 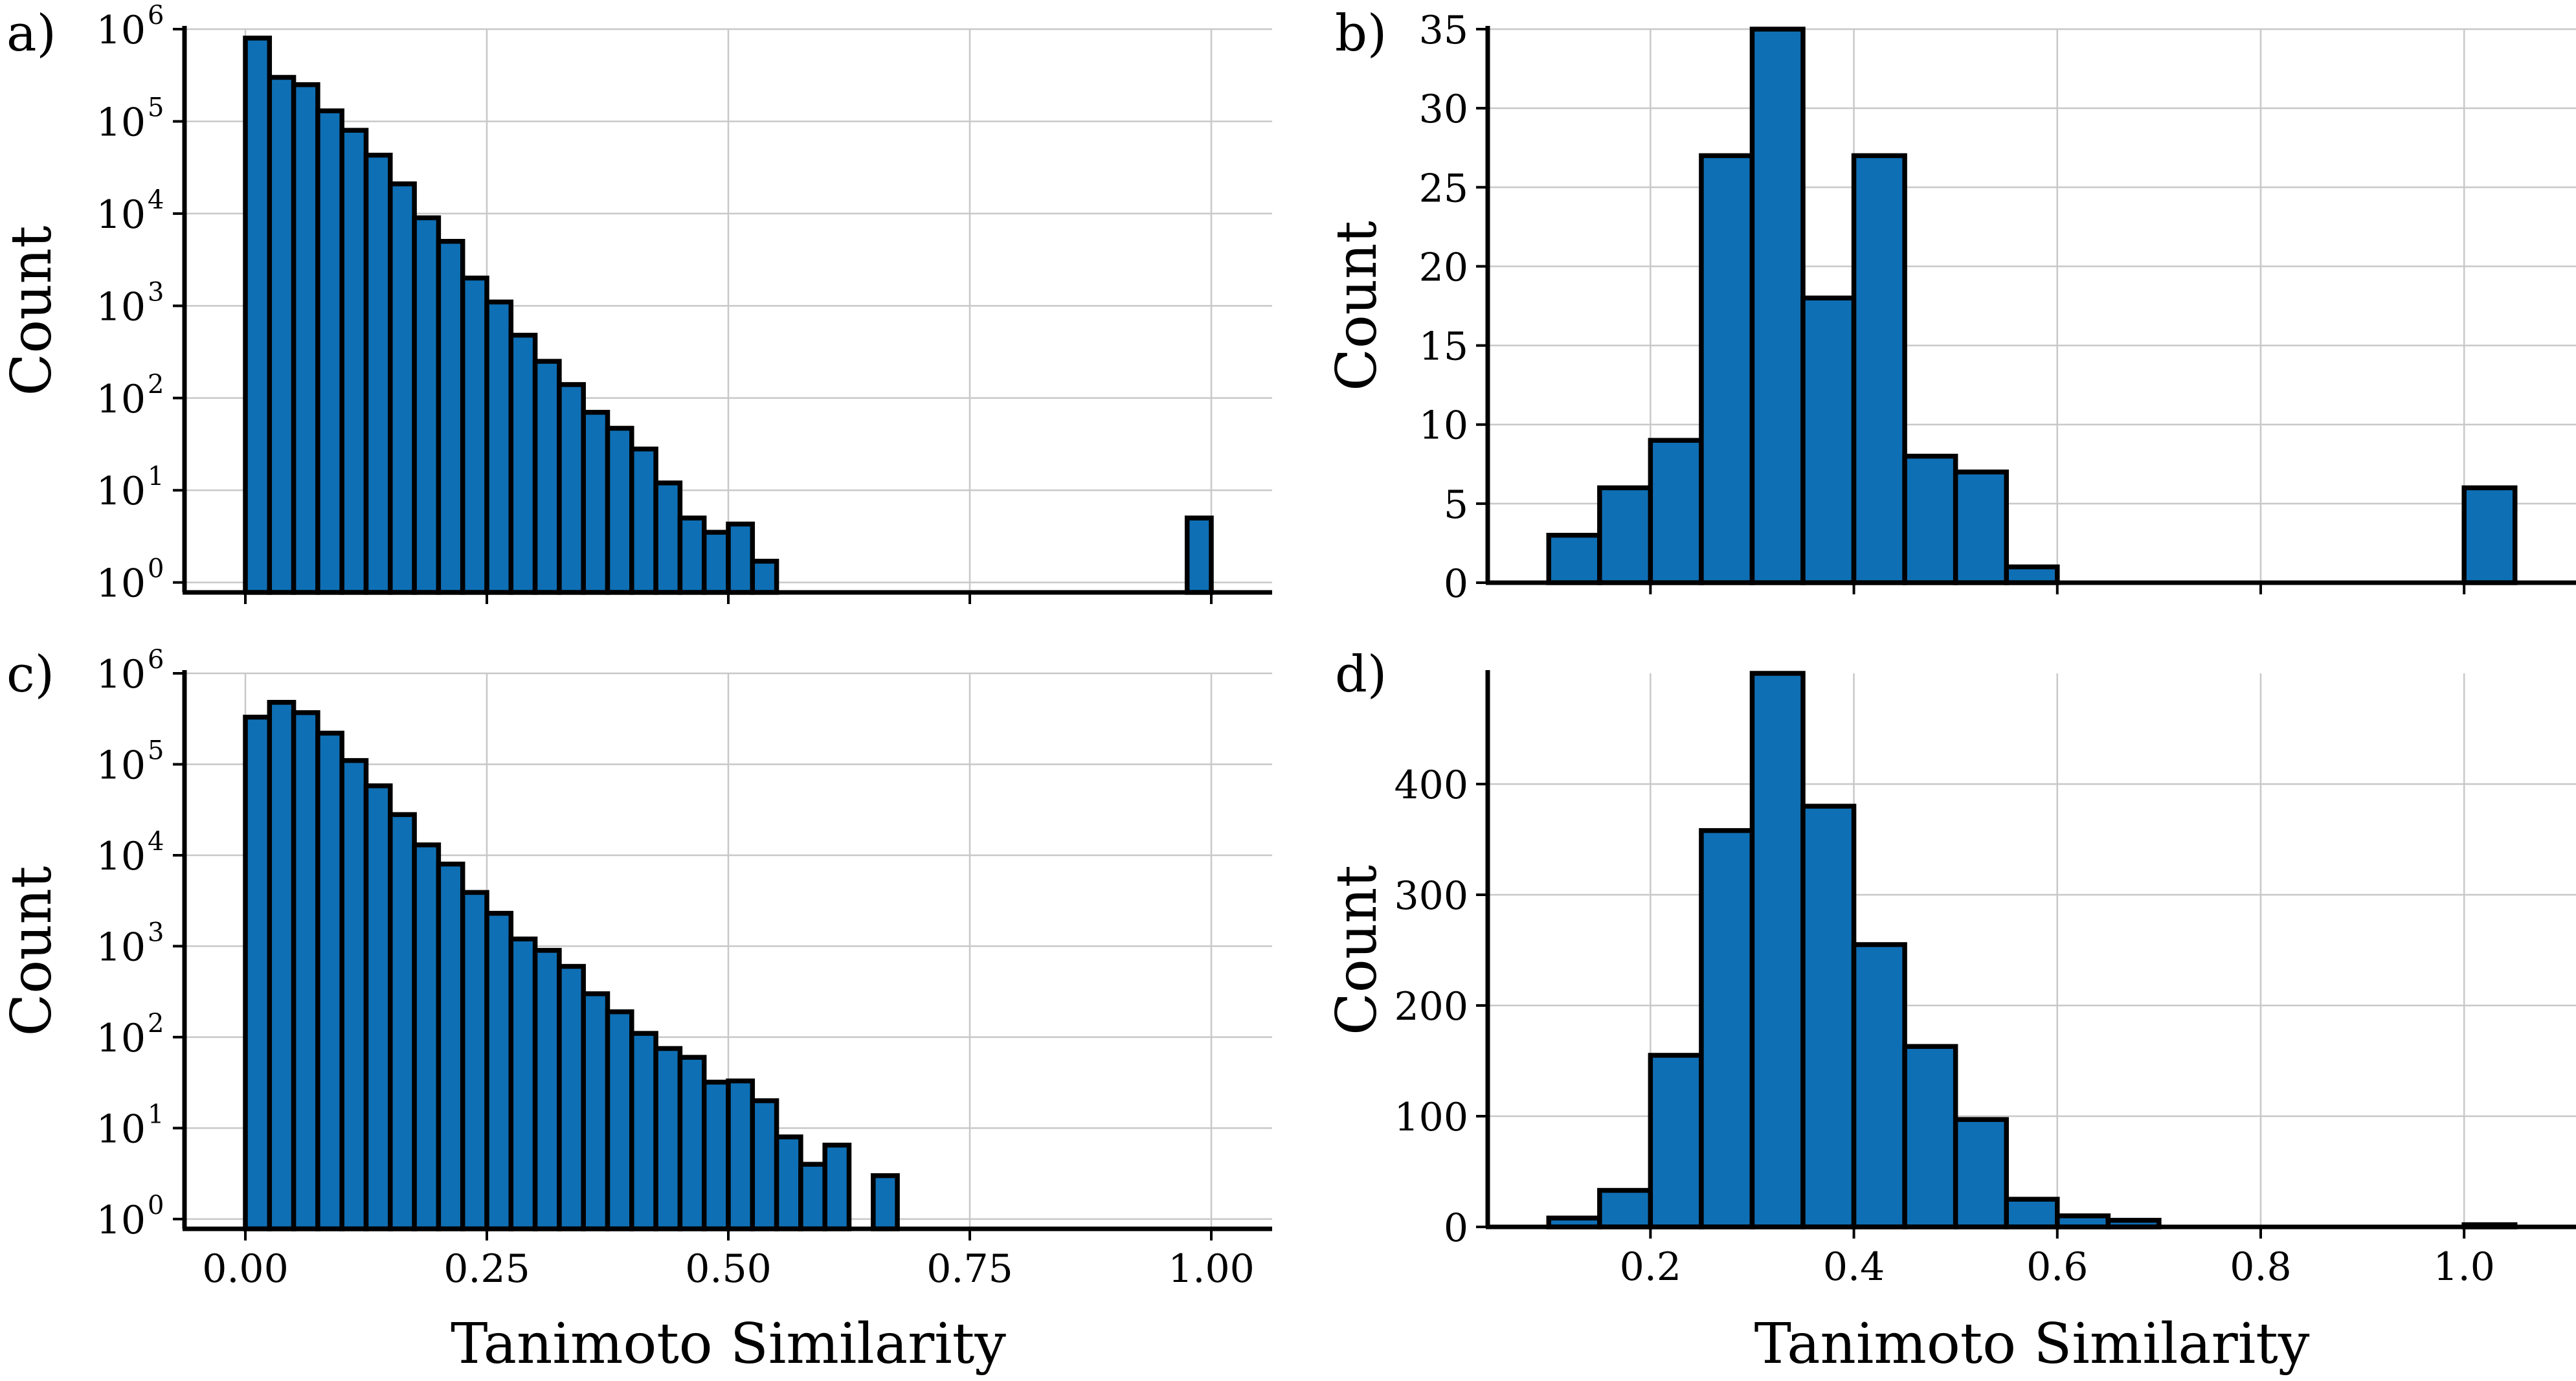 I want to click on panel-d-ytick-label-2: 200, so click(x=1431, y=1006).